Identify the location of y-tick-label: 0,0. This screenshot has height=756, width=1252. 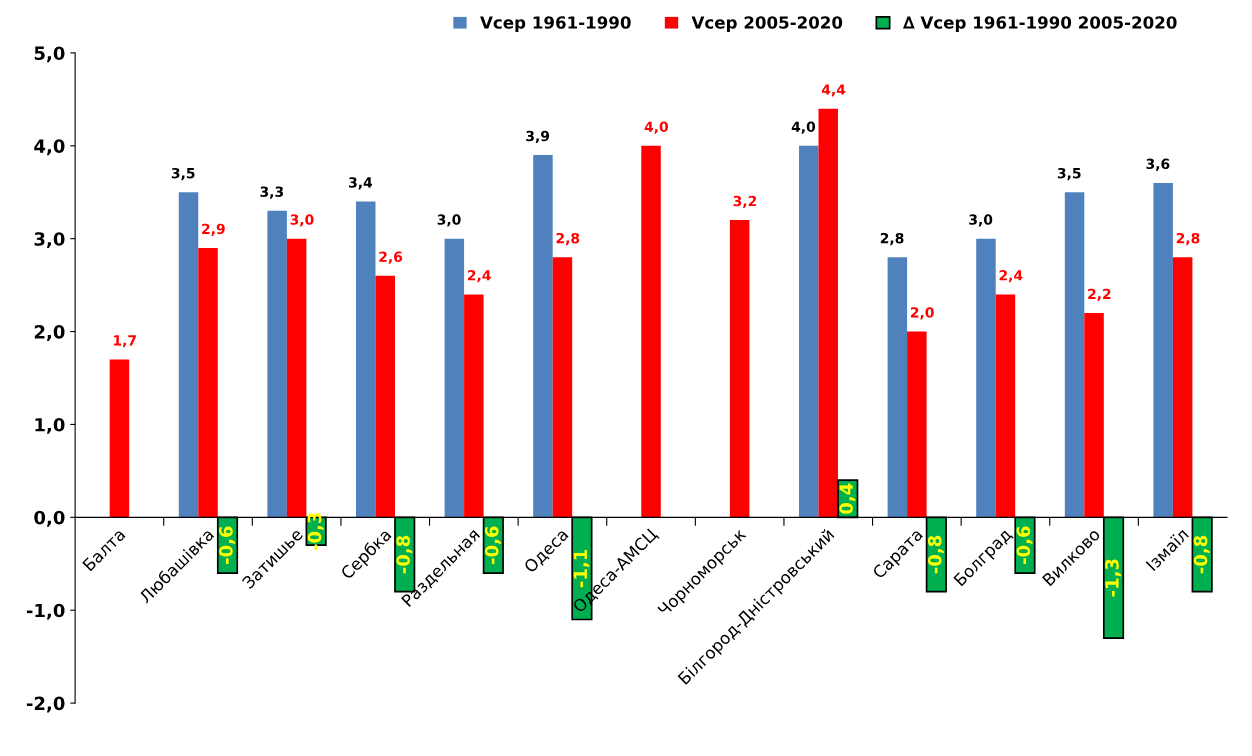
(49, 518).